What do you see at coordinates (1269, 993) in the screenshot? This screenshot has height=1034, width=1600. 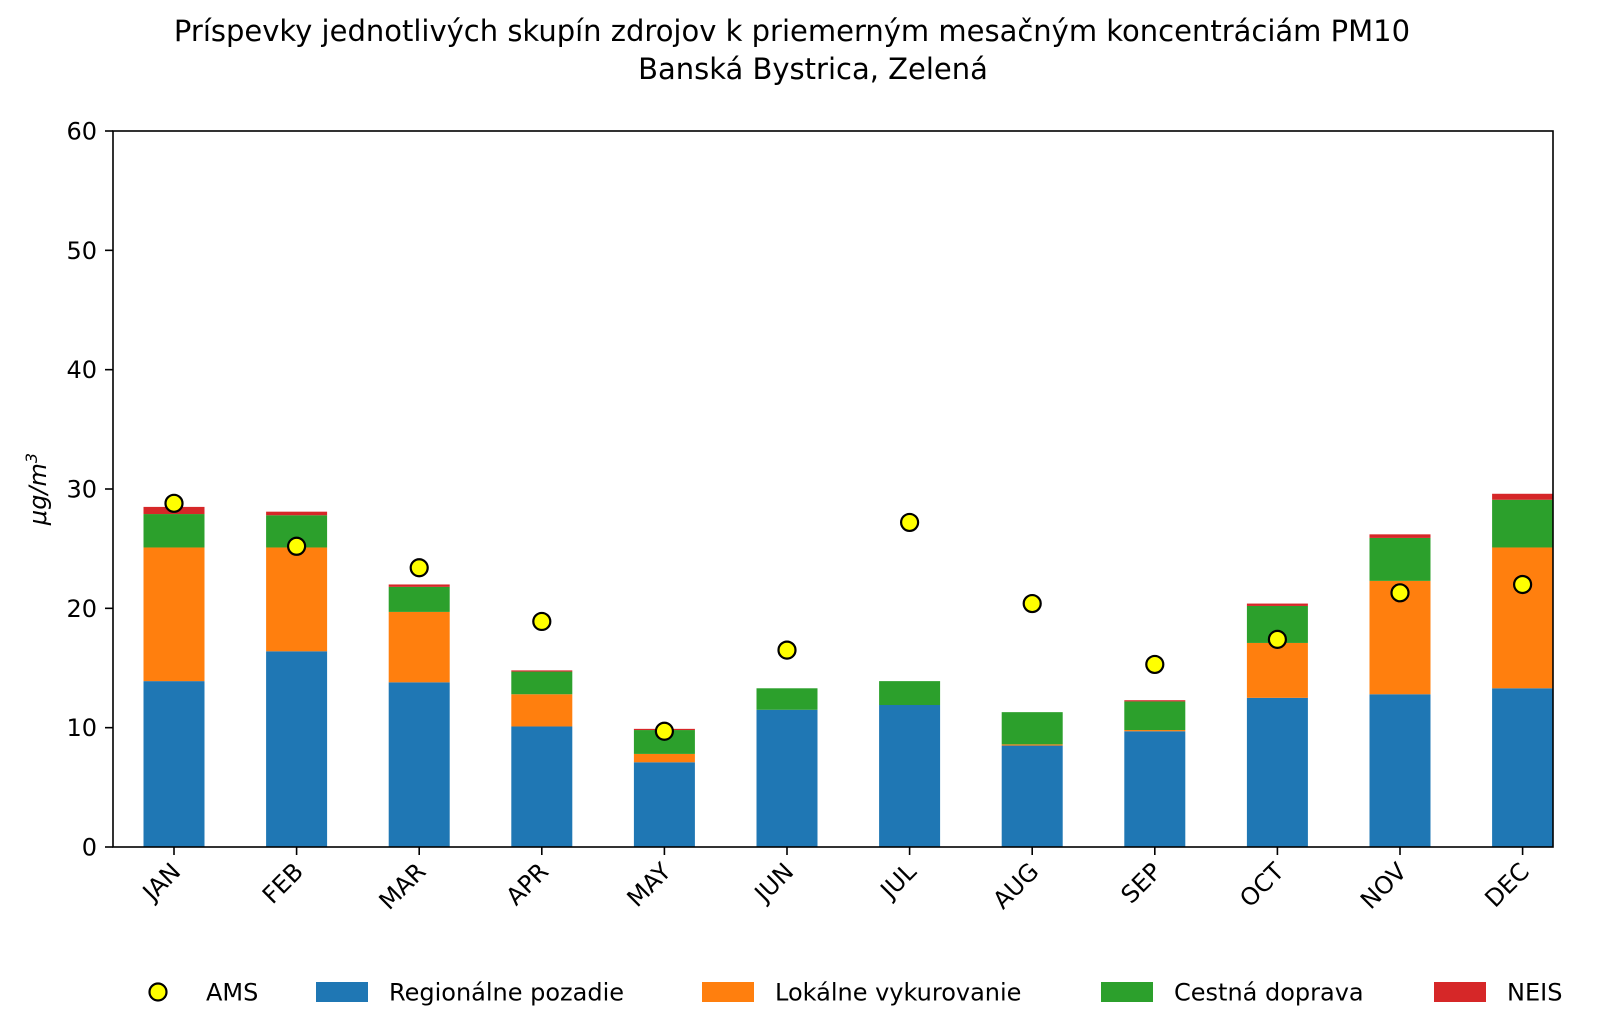 I see `legend-label-series-2: Cestná doprava` at bounding box center [1269, 993].